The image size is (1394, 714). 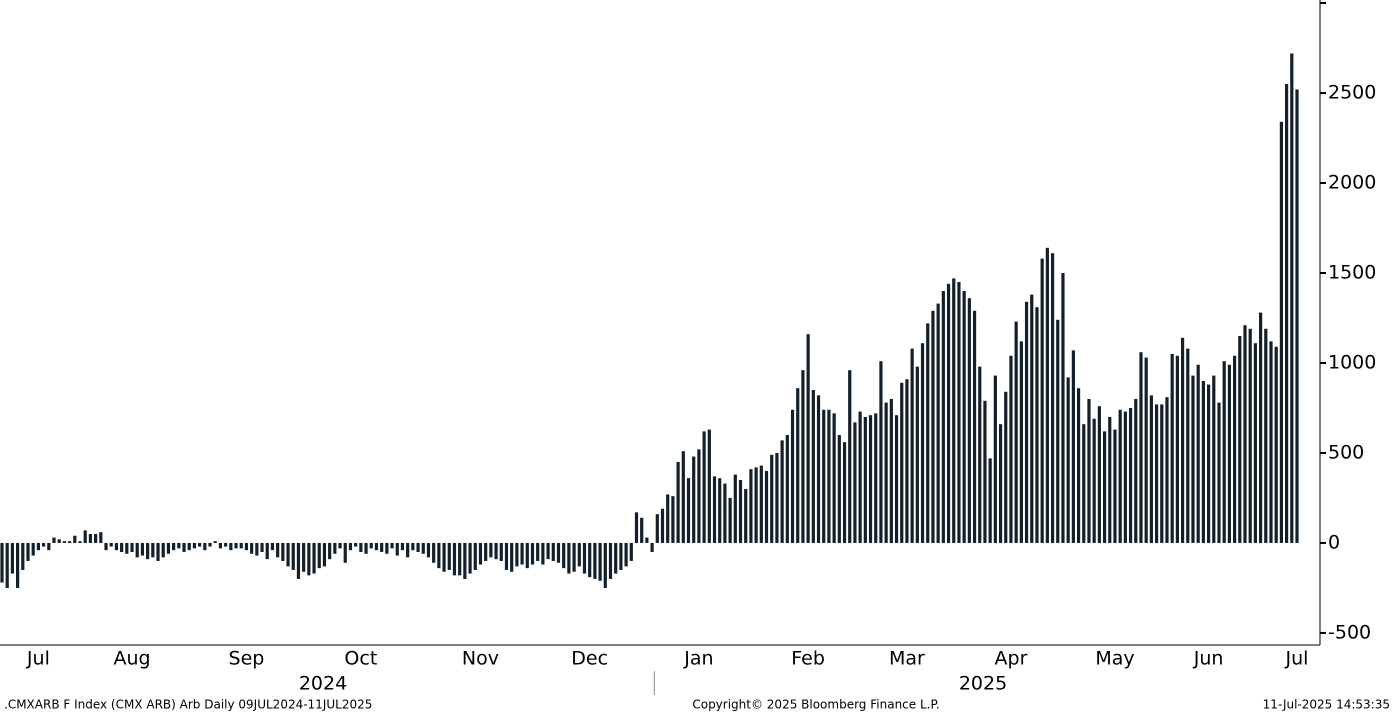 I want to click on y-tick-label: 0, so click(x=1334, y=542).